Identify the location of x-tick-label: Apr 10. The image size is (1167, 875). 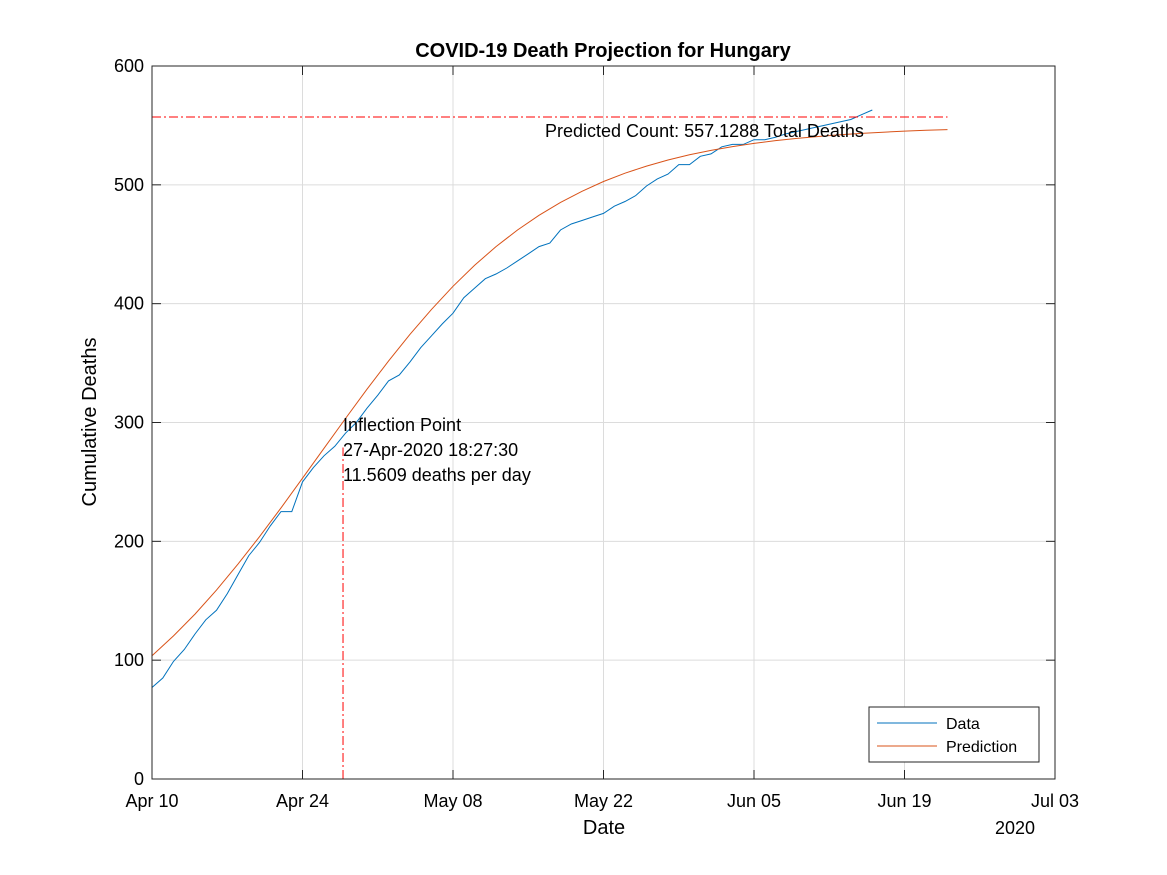
(151, 801).